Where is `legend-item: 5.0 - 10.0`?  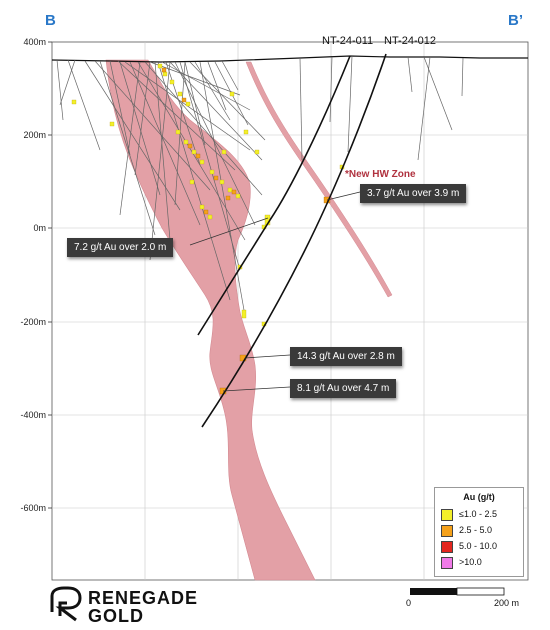 legend-item: 5.0 - 10.0 is located at coordinates (469, 546).